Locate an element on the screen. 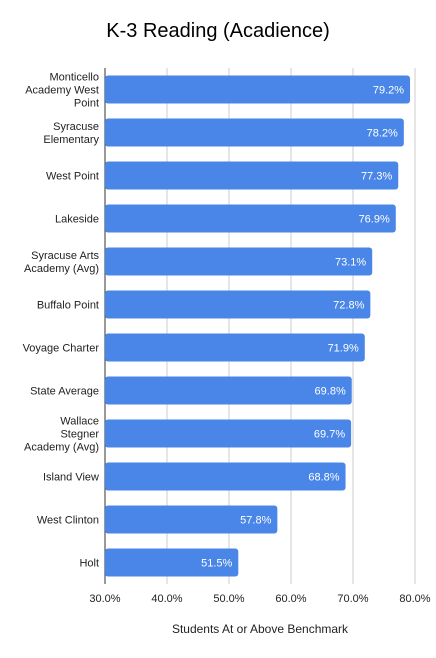 The image size is (436, 658). category-label: State Average is located at coordinates (64, 392).